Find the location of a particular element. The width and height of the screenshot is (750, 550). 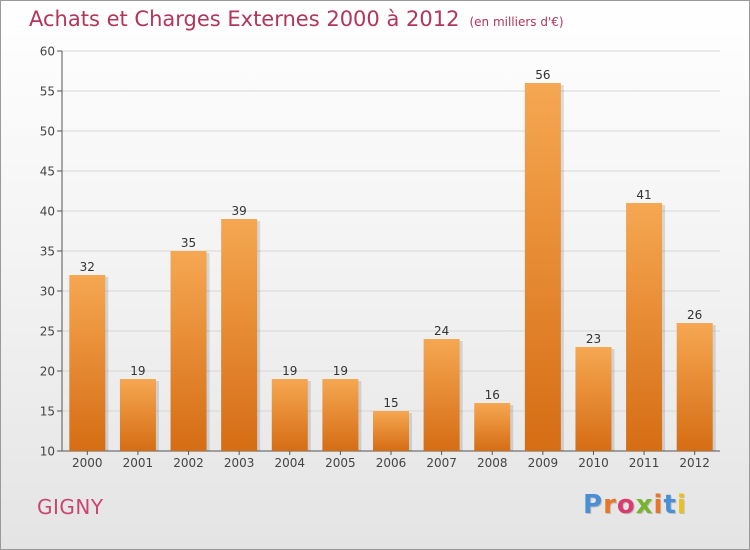

y-tick-label: 60 is located at coordinates (47, 52).